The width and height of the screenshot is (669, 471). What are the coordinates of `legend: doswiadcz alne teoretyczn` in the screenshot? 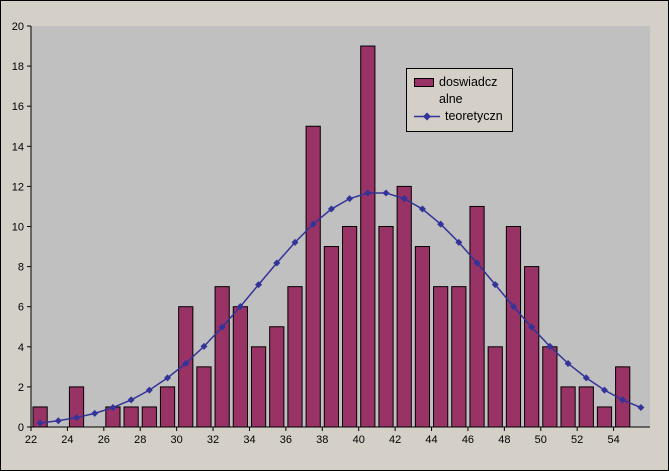 It's located at (459, 100).